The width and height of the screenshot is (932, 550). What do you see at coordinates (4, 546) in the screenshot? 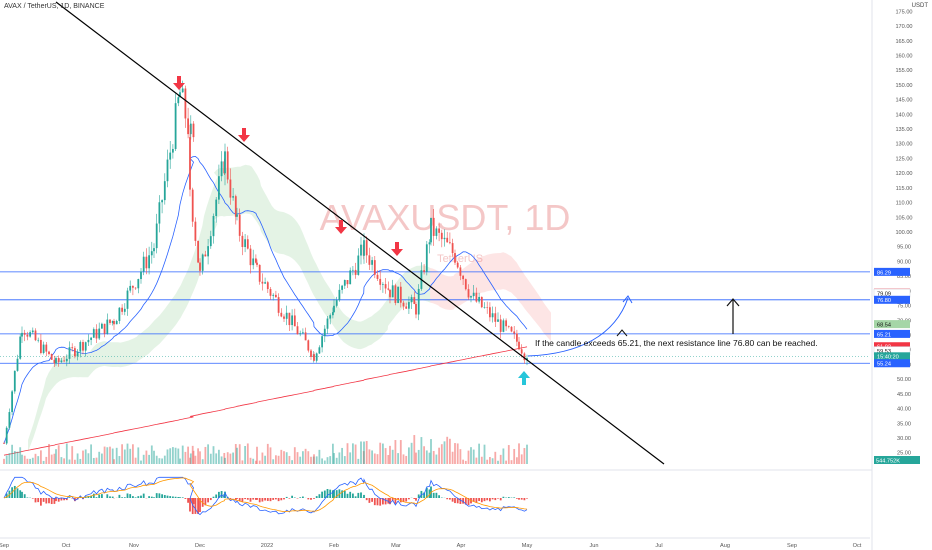
I see `time-axis-label: Sep` at bounding box center [4, 546].